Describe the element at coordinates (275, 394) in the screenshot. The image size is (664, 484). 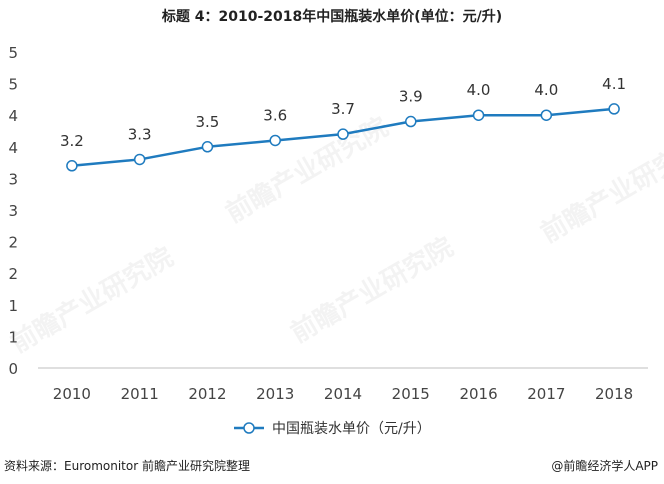
I see `x-tick-label: 2013` at that location.